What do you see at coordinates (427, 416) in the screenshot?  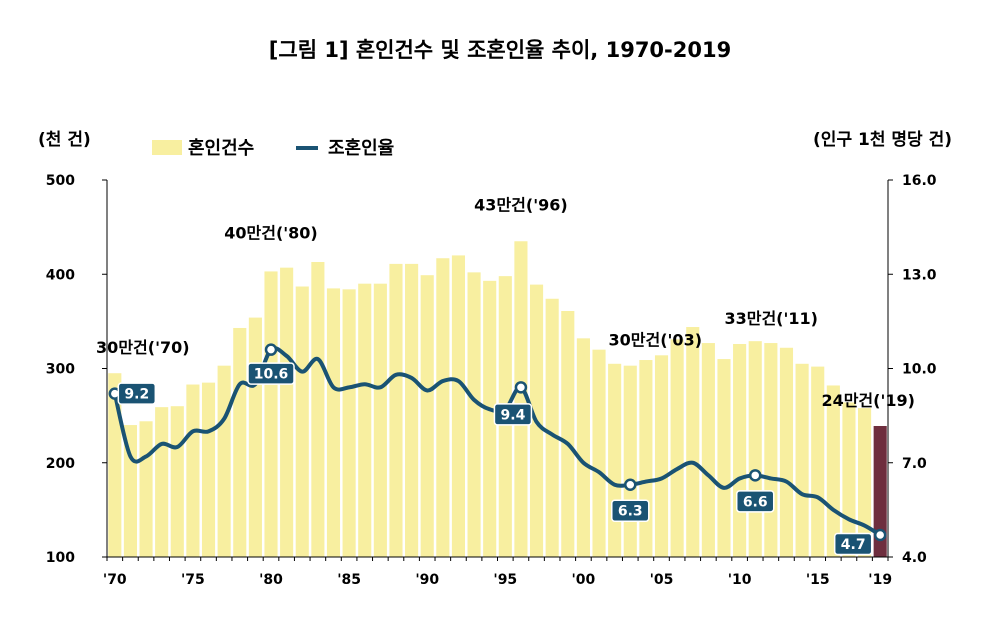 I see `bar-1990` at bounding box center [427, 416].